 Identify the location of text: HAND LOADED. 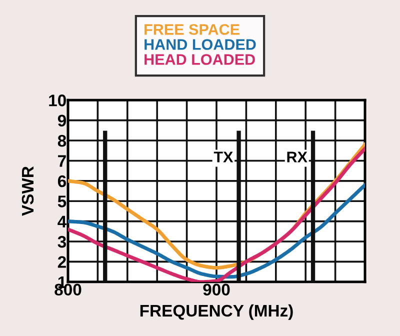
(200, 44).